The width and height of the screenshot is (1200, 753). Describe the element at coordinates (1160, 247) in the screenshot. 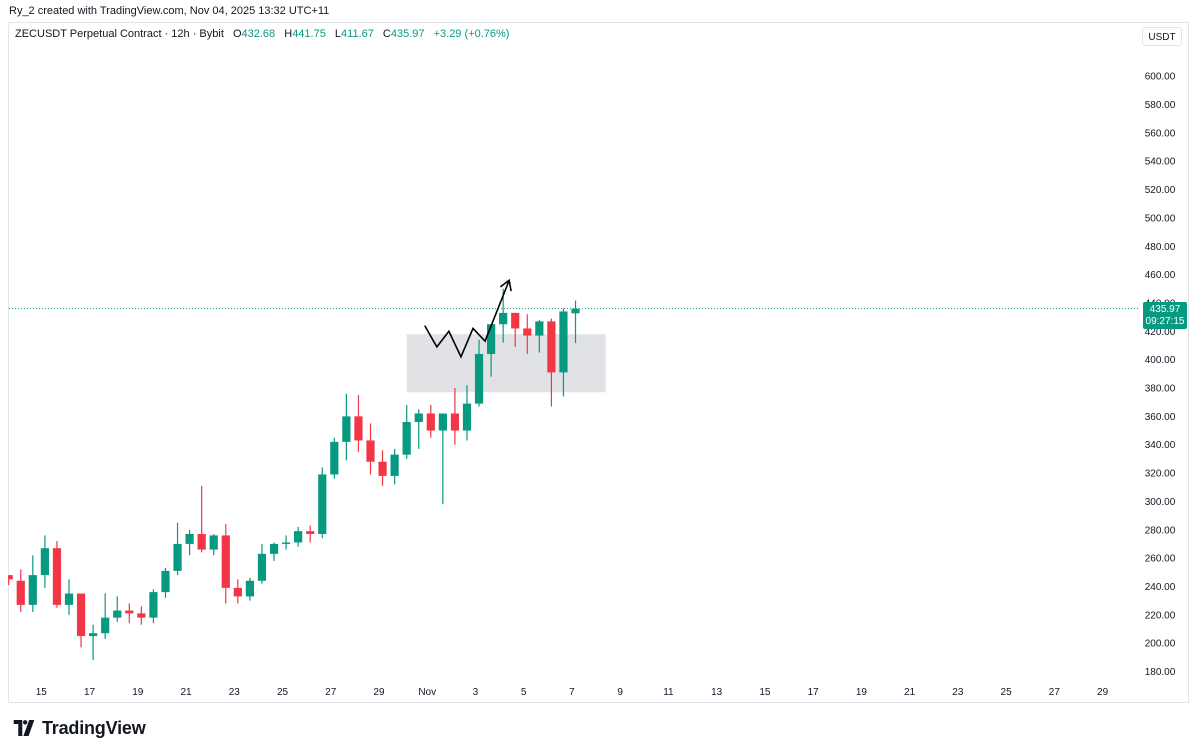

I see `price-tick-label: 480.00` at that location.